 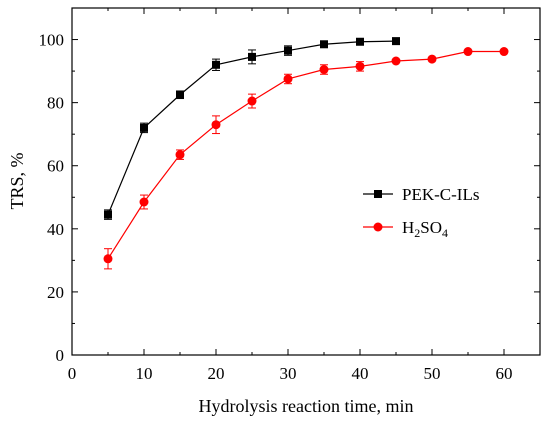 I want to click on y-tick-label: 100, so click(x=52, y=40).